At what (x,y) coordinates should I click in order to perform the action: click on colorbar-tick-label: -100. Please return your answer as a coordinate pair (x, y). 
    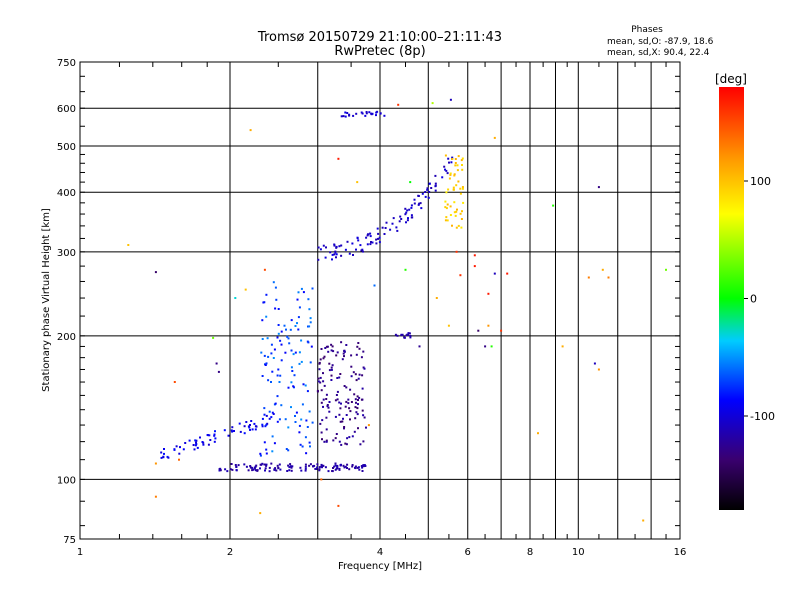
    Looking at the image, I should click on (762, 416).